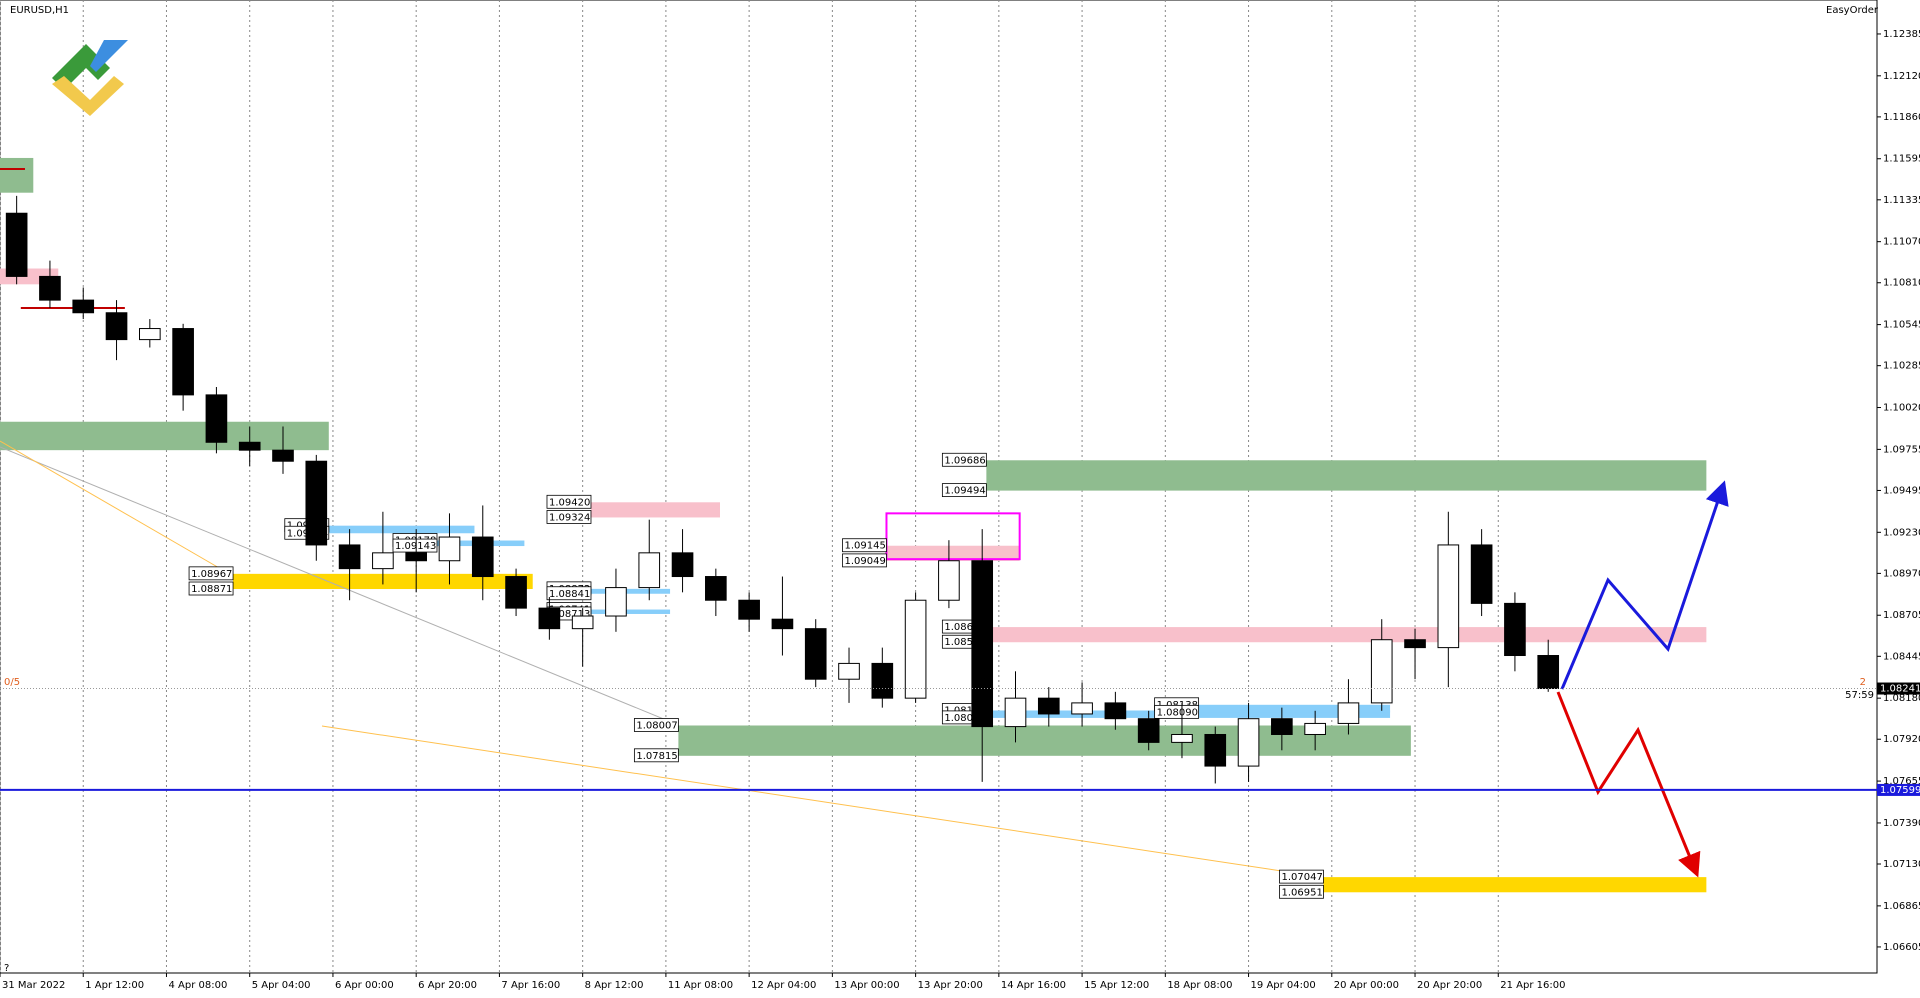 This screenshot has width=1920, height=998. I want to click on x-tick-label: 21 Apr 16:00, so click(1532, 985).